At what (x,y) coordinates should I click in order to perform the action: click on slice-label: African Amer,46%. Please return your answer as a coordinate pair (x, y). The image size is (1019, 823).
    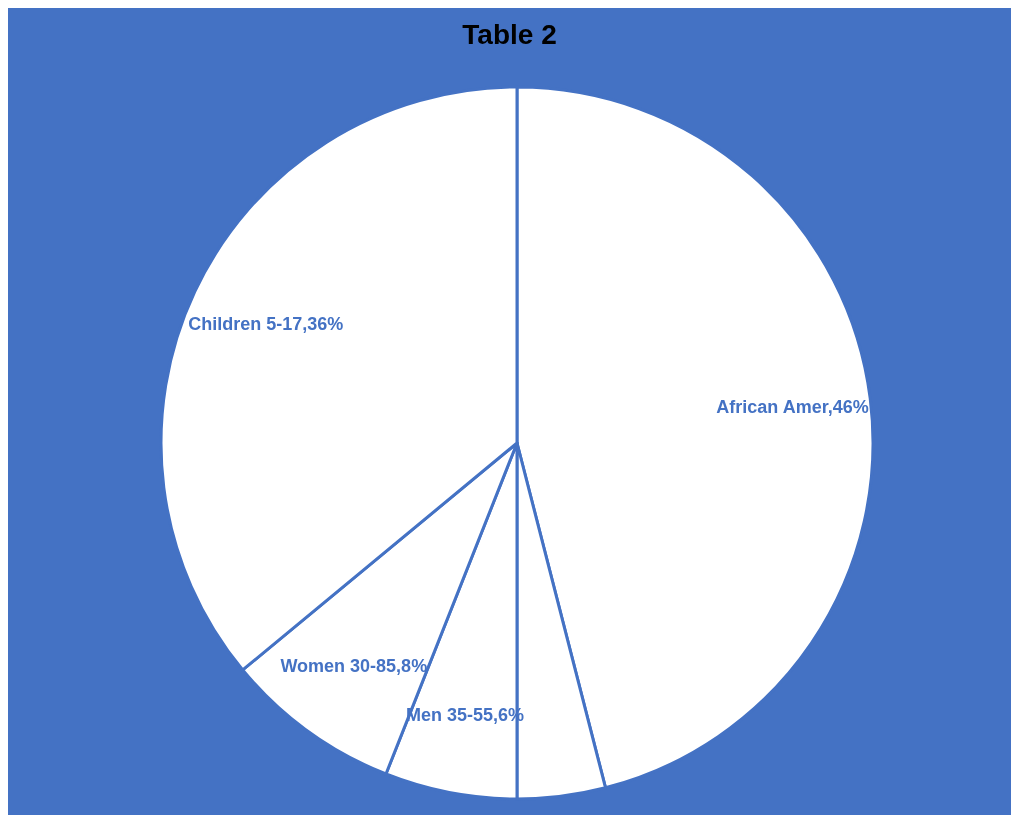
    Looking at the image, I should click on (792, 406).